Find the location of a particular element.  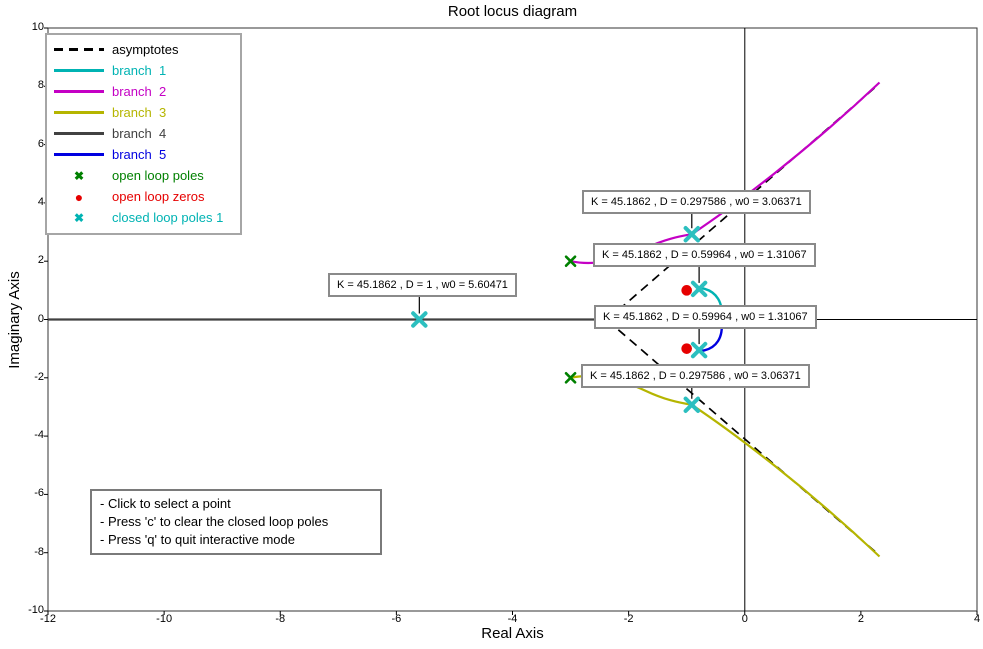

legend-item-label: closed loop poles 1 is located at coordinates (168, 217).